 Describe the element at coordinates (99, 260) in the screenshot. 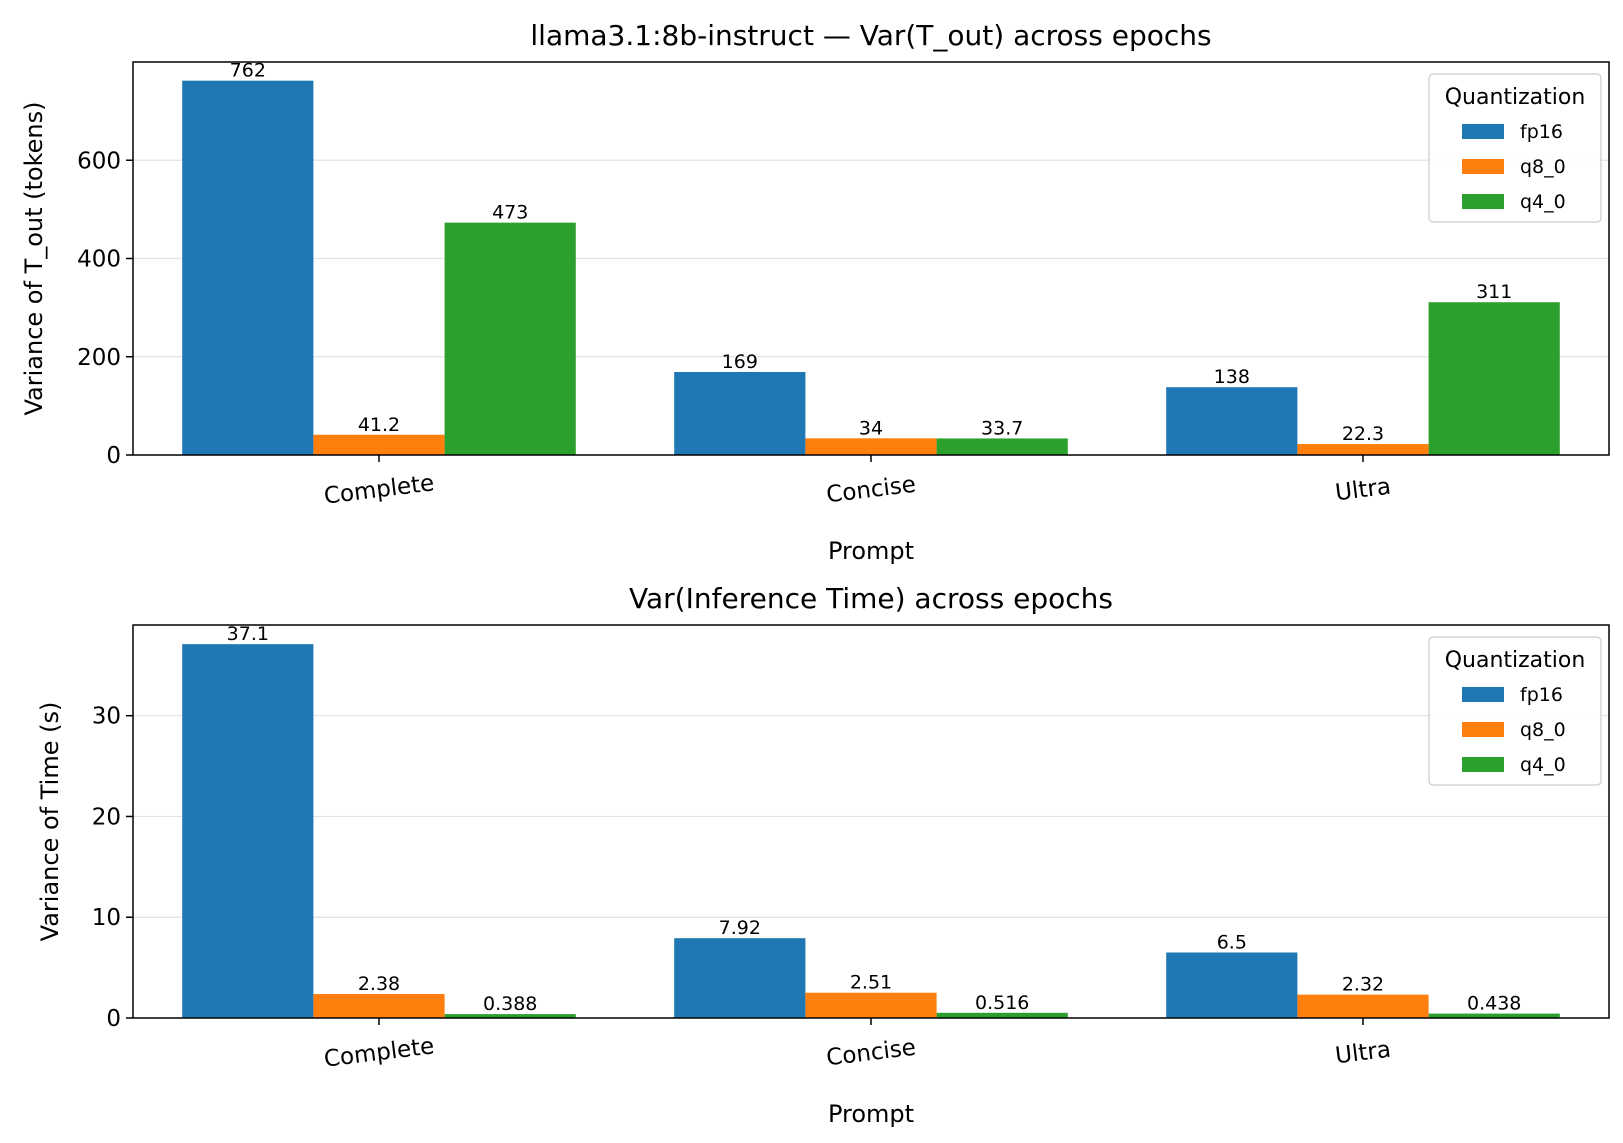

I see `y-tick-label: 400` at that location.